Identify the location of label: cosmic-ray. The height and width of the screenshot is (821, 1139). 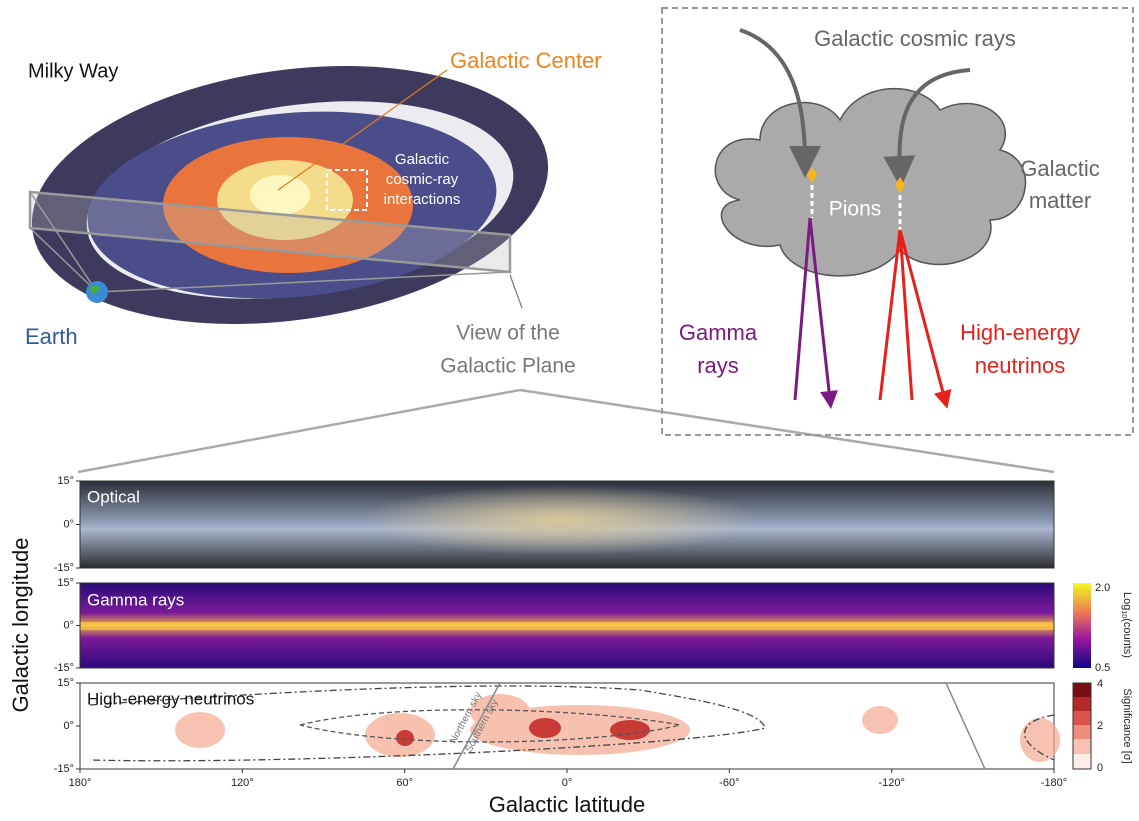
(422, 179).